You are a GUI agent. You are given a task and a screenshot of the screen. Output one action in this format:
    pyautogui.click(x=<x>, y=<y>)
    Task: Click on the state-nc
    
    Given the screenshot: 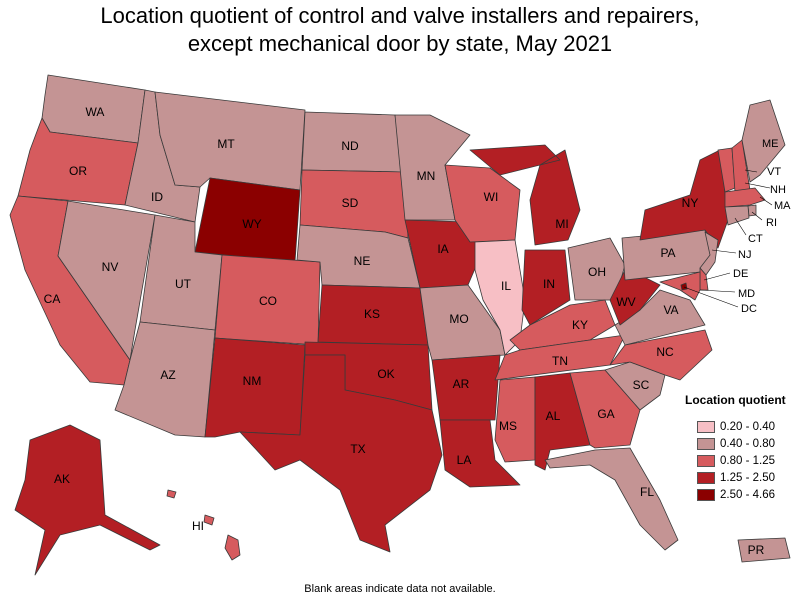 What is the action you would take?
    pyautogui.click(x=661, y=355)
    